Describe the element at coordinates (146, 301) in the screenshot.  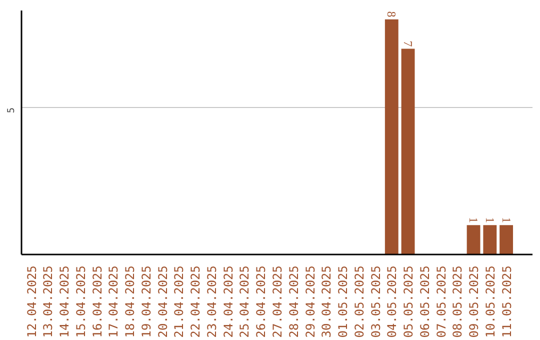
I see `x-tick-label: 19.04.2025` at that location.